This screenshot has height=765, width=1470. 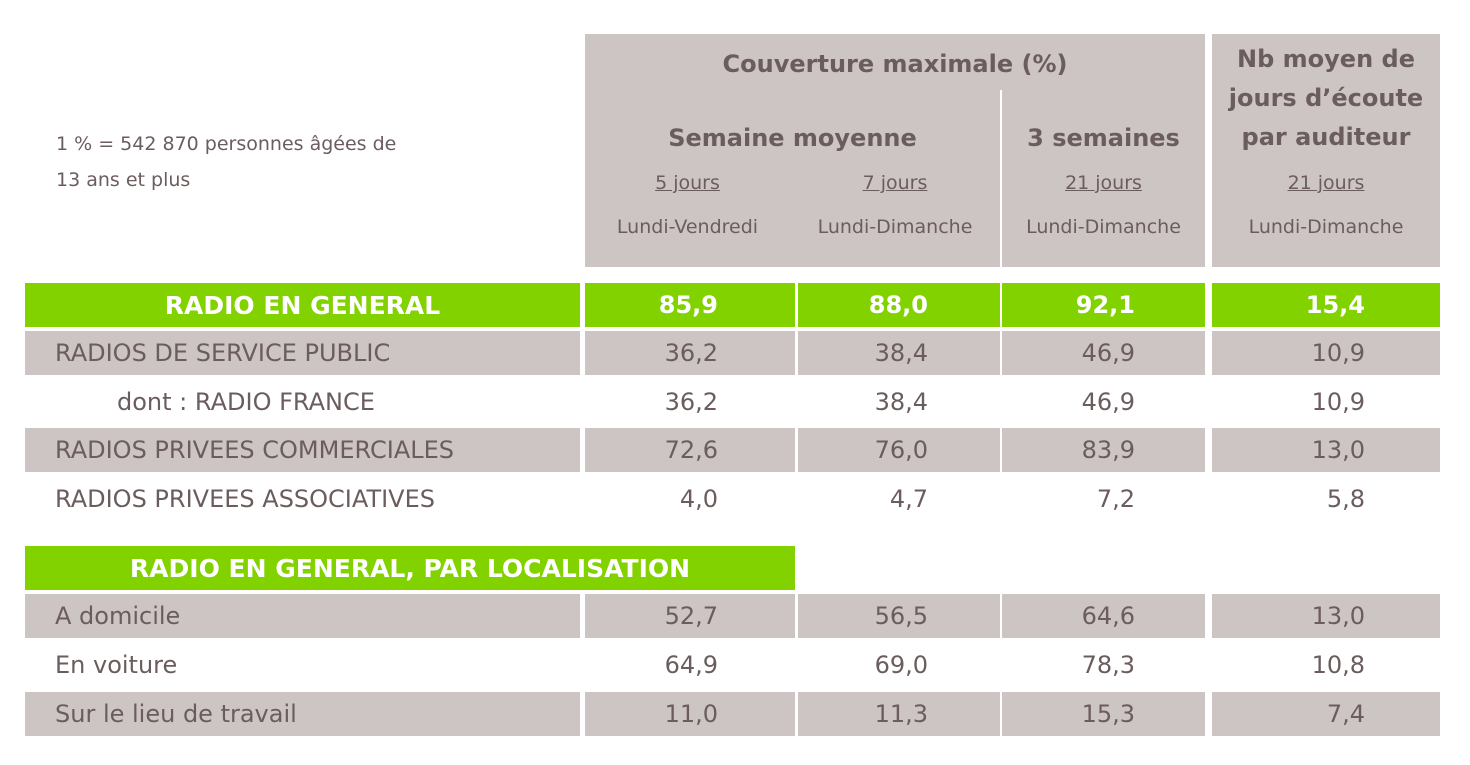 I want to click on row-label: RADIOS DE SERVICE PUBLIC, so click(x=302, y=353).